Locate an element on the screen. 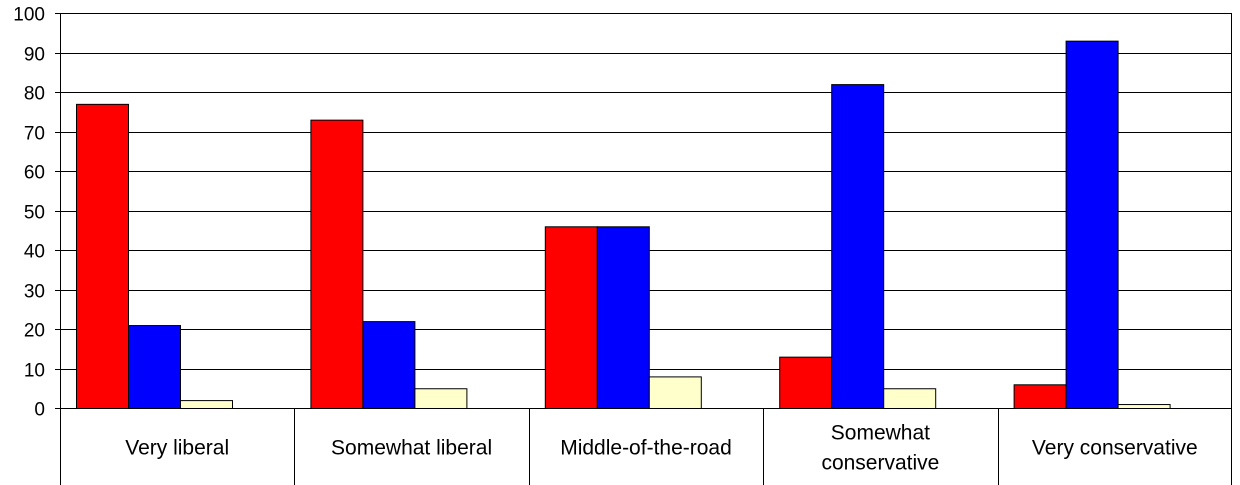 The width and height of the screenshot is (1240, 485). y-tick-label: 100 is located at coordinates (29, 15).